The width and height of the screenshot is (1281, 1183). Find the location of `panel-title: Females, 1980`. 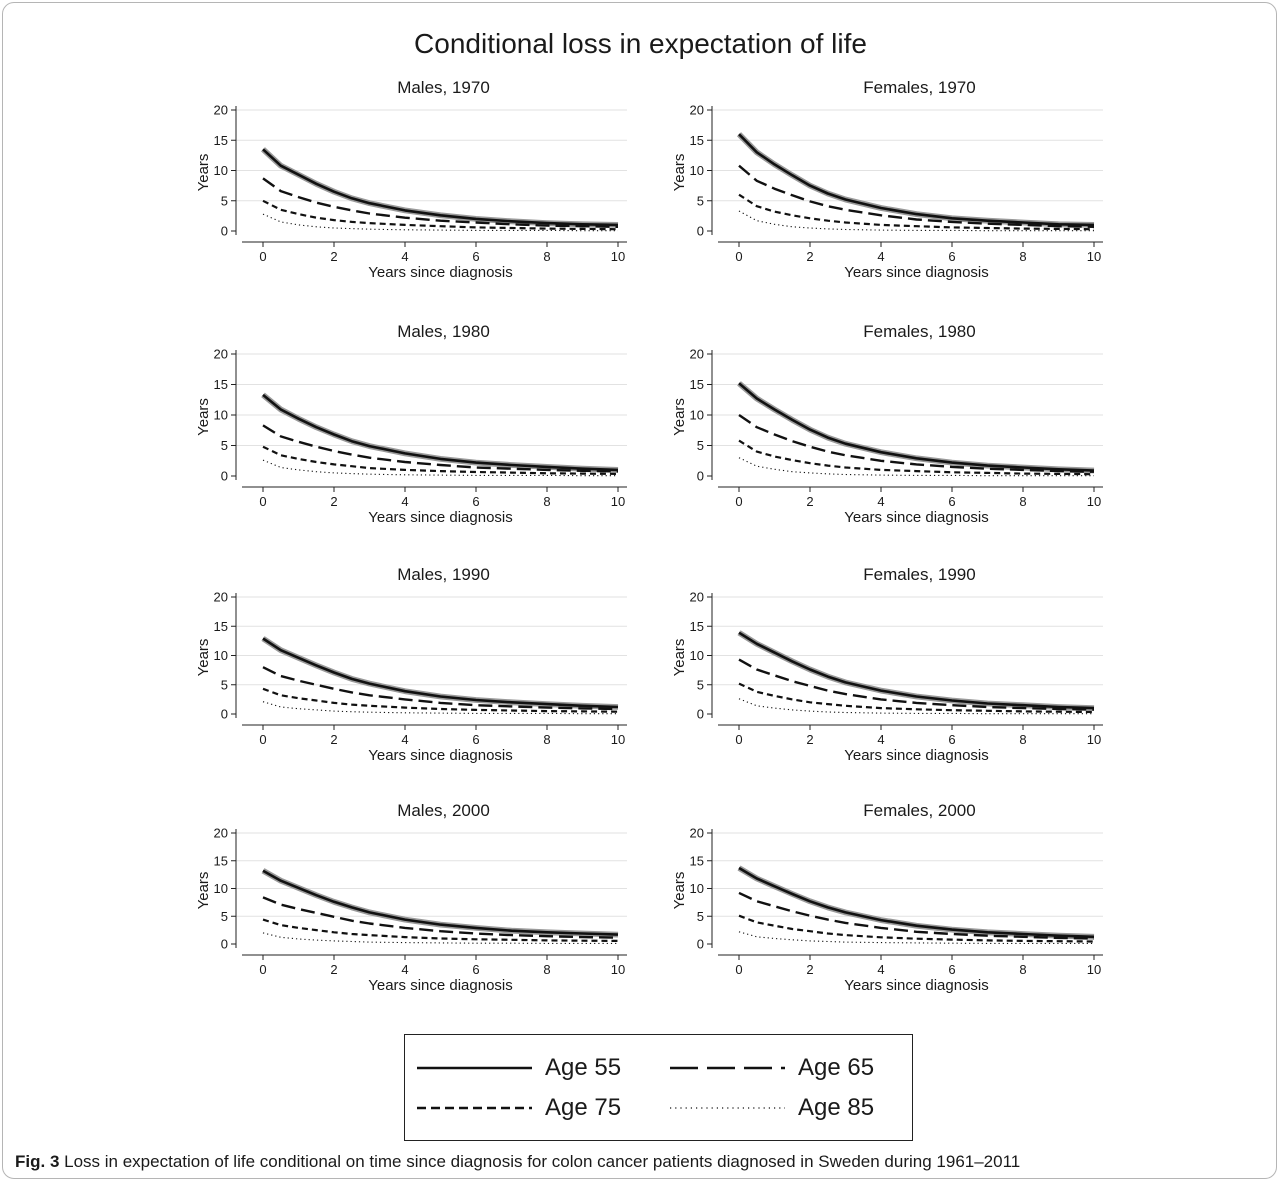

panel-title: Females, 1980 is located at coordinates (919, 331).